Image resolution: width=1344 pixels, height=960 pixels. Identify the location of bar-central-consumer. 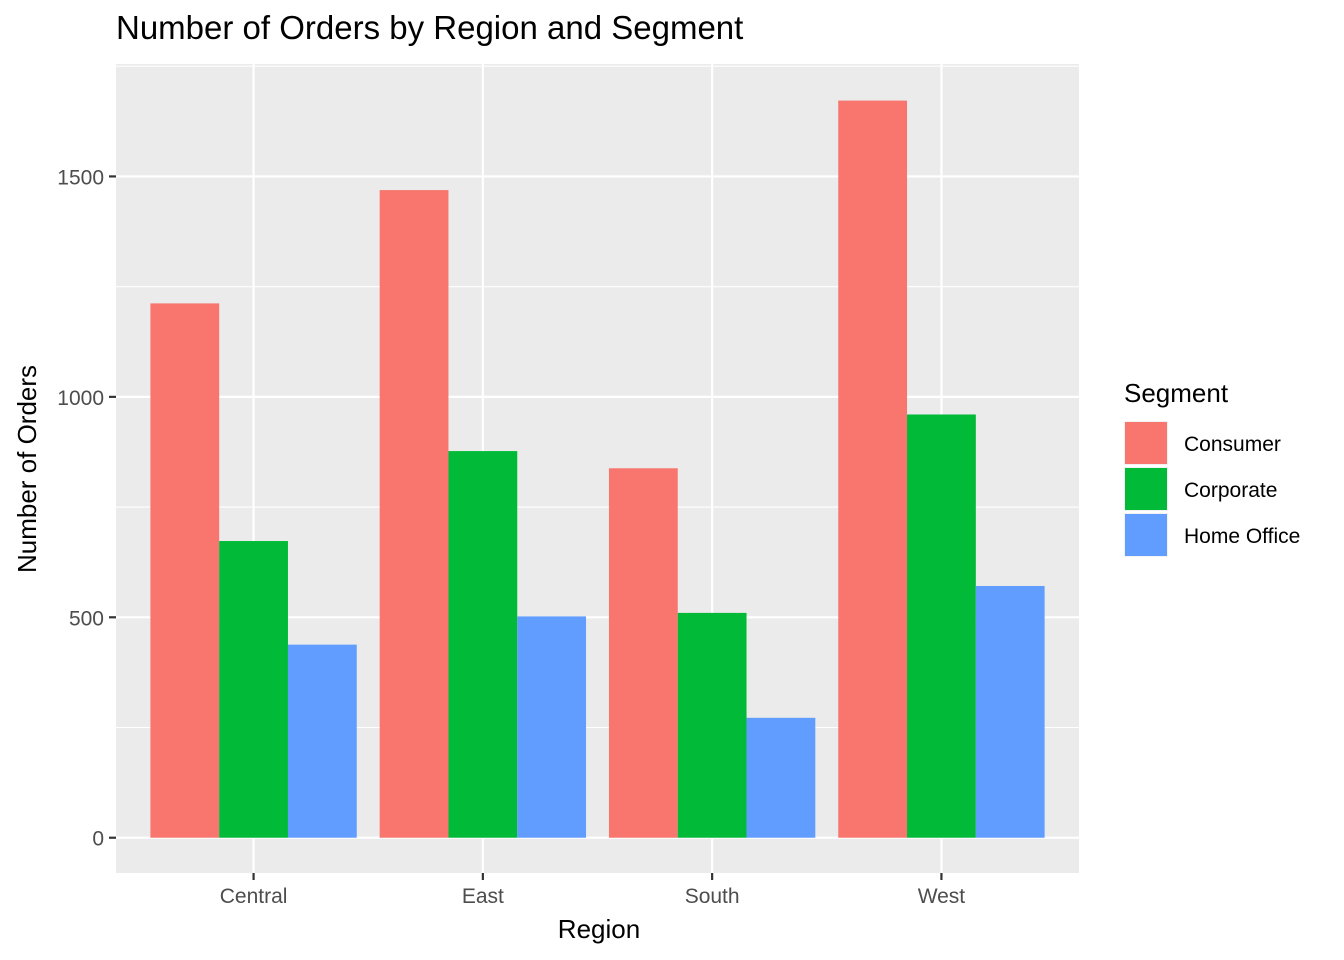
(185, 570).